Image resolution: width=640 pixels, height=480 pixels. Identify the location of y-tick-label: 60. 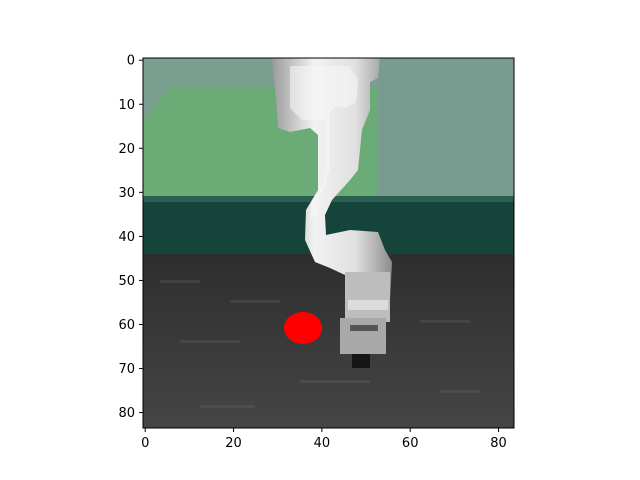
(126, 325).